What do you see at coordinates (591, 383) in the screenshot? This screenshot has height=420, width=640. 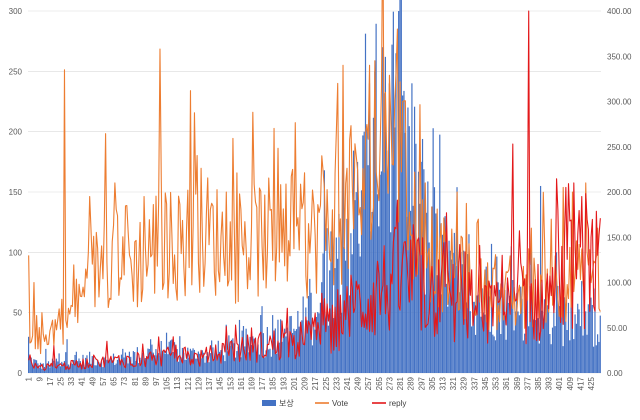 I see `x-tick-label: 425` at bounding box center [591, 383].